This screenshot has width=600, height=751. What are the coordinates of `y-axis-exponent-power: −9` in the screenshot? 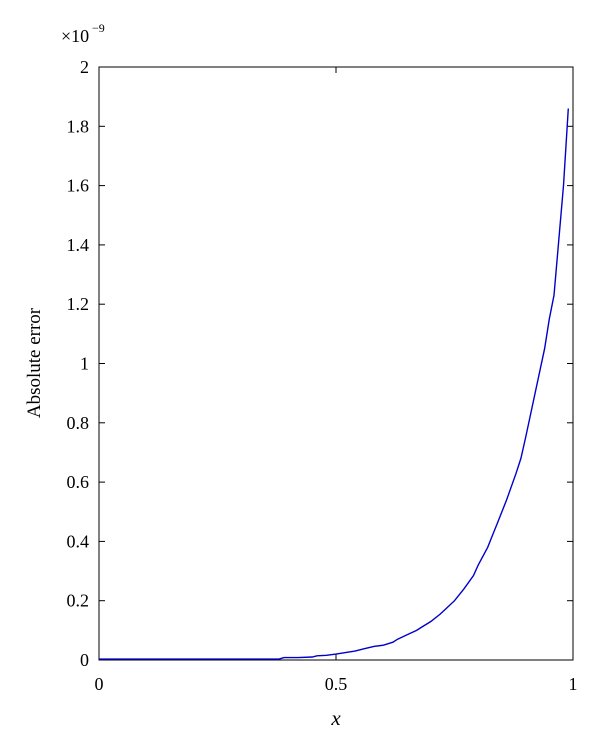 It's located at (98, 28).